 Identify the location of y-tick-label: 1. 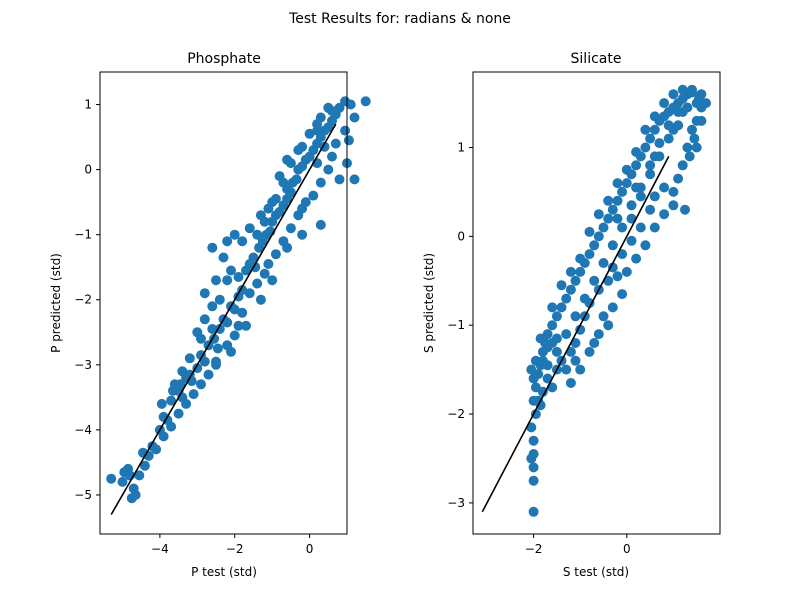
(88, 105).